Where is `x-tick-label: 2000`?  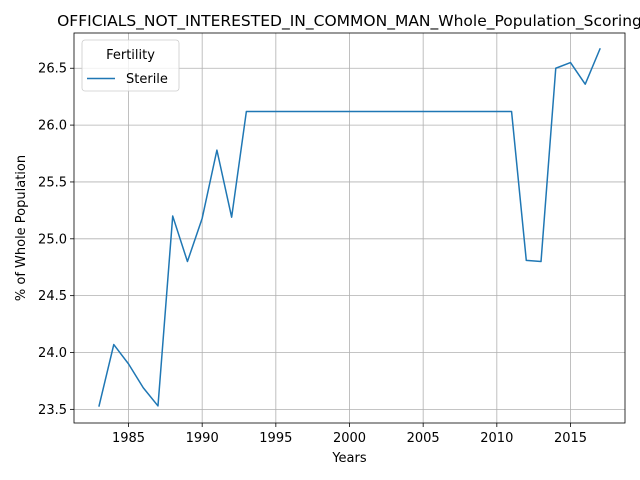 x-tick-label: 2000 is located at coordinates (349, 438).